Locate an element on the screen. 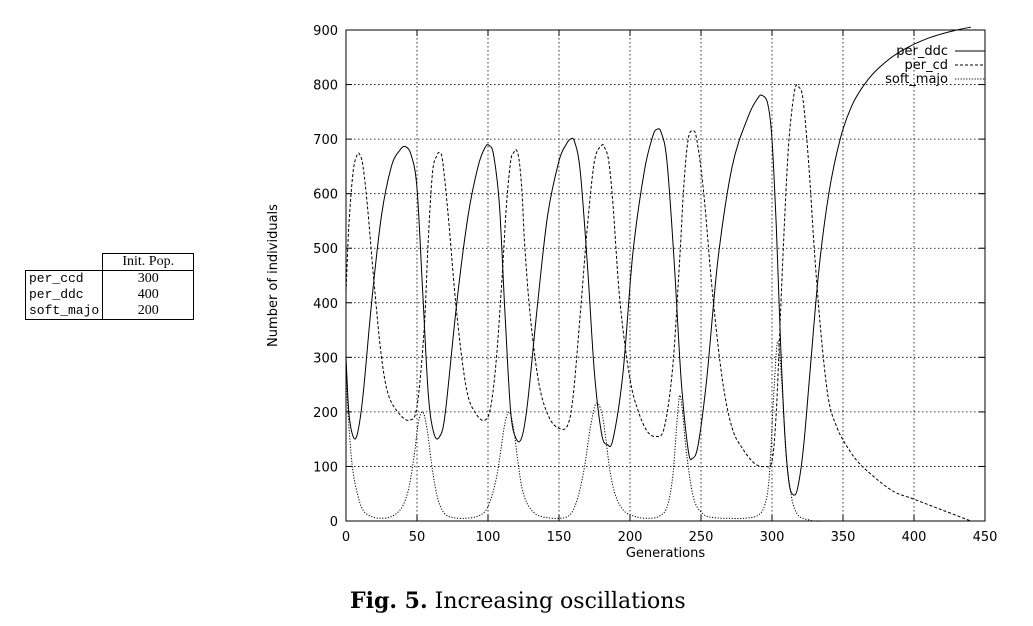 This screenshot has height=626, width=1033. y-tick-label: 0 is located at coordinates (334, 522).